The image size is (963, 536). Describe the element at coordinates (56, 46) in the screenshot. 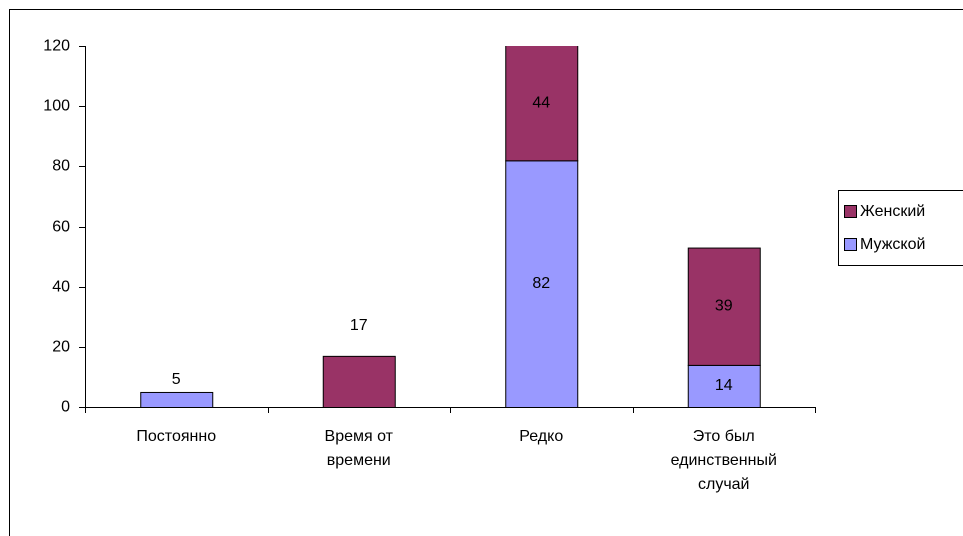

I see `y-tick-label: 120` at that location.